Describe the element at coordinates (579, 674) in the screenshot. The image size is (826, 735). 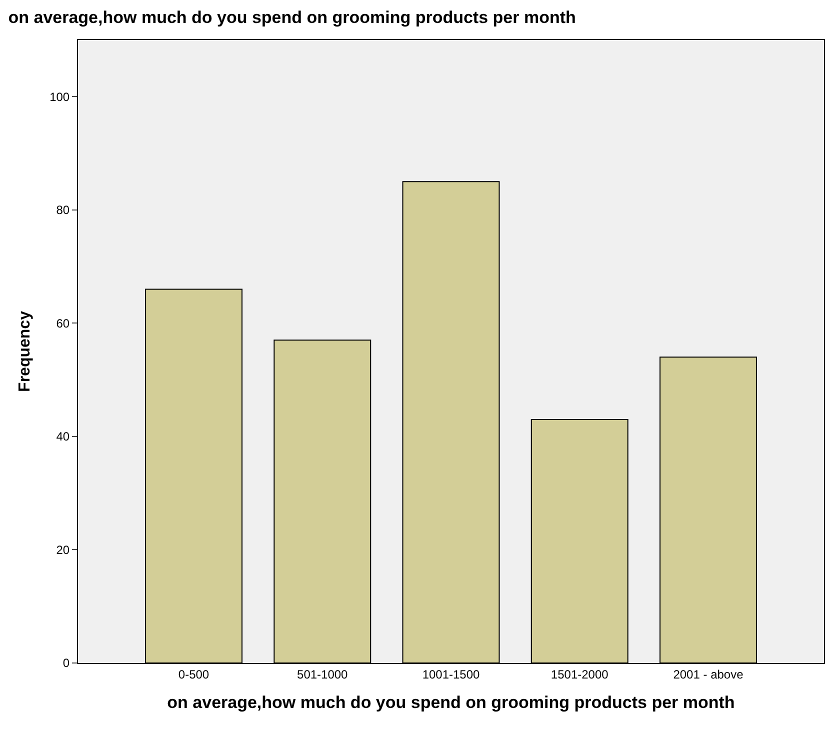
I see `x-tick-label: 1501-2000` at that location.